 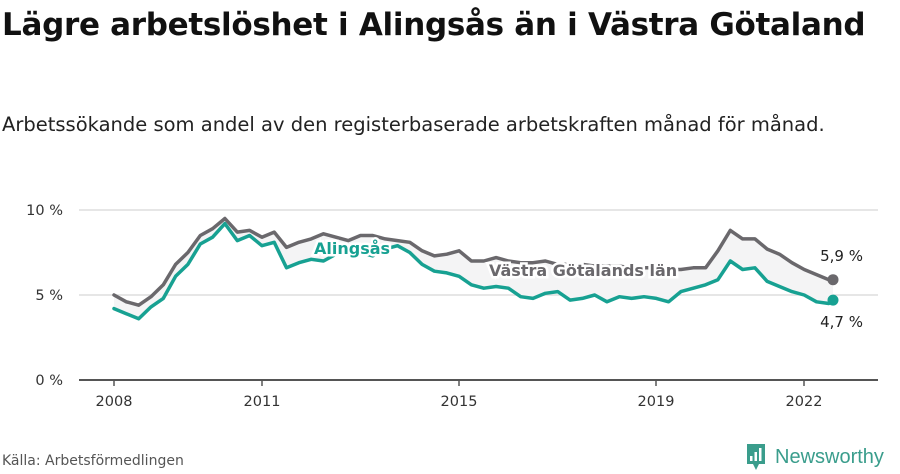 I want to click on x-tick-2015: 2015, so click(x=459, y=402).